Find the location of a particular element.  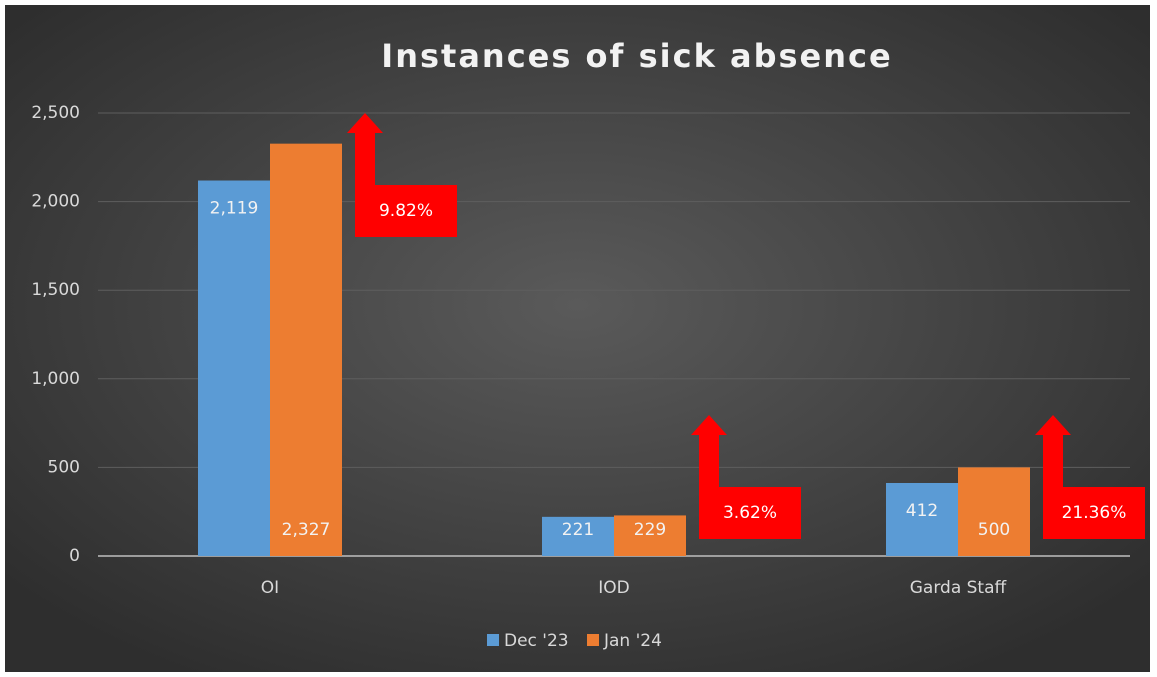

x-tick-label: IOD is located at coordinates (614, 588).